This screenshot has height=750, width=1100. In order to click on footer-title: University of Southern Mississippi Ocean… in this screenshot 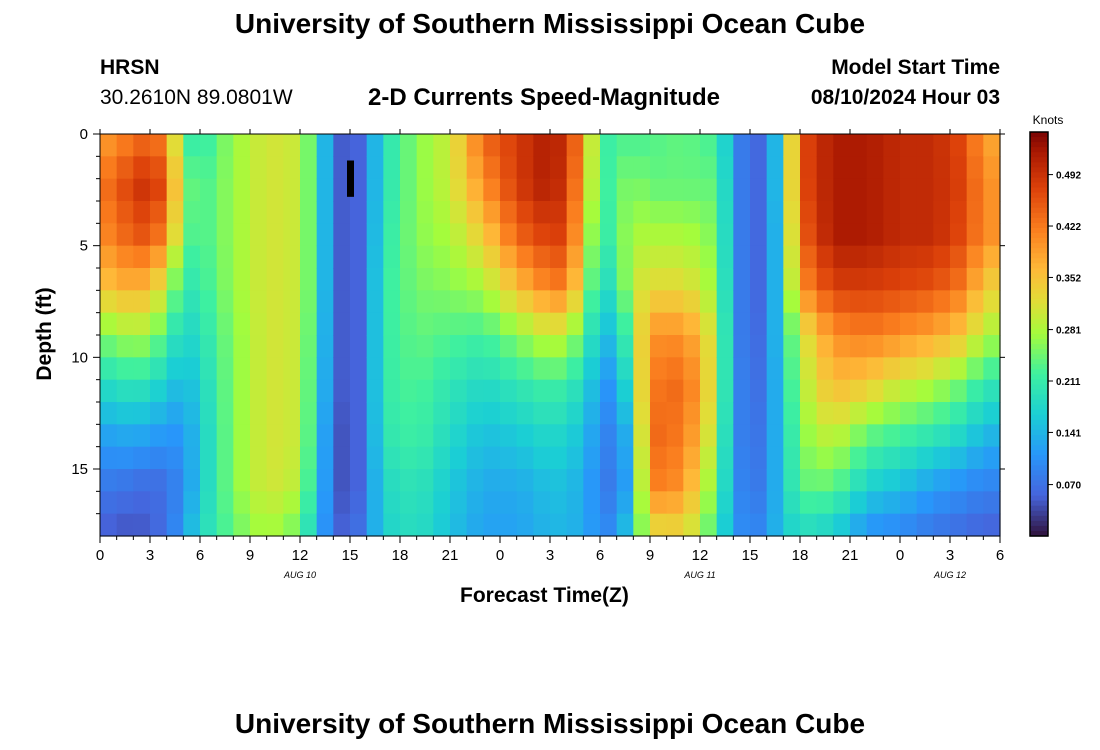, I will do `click(550, 723)`.